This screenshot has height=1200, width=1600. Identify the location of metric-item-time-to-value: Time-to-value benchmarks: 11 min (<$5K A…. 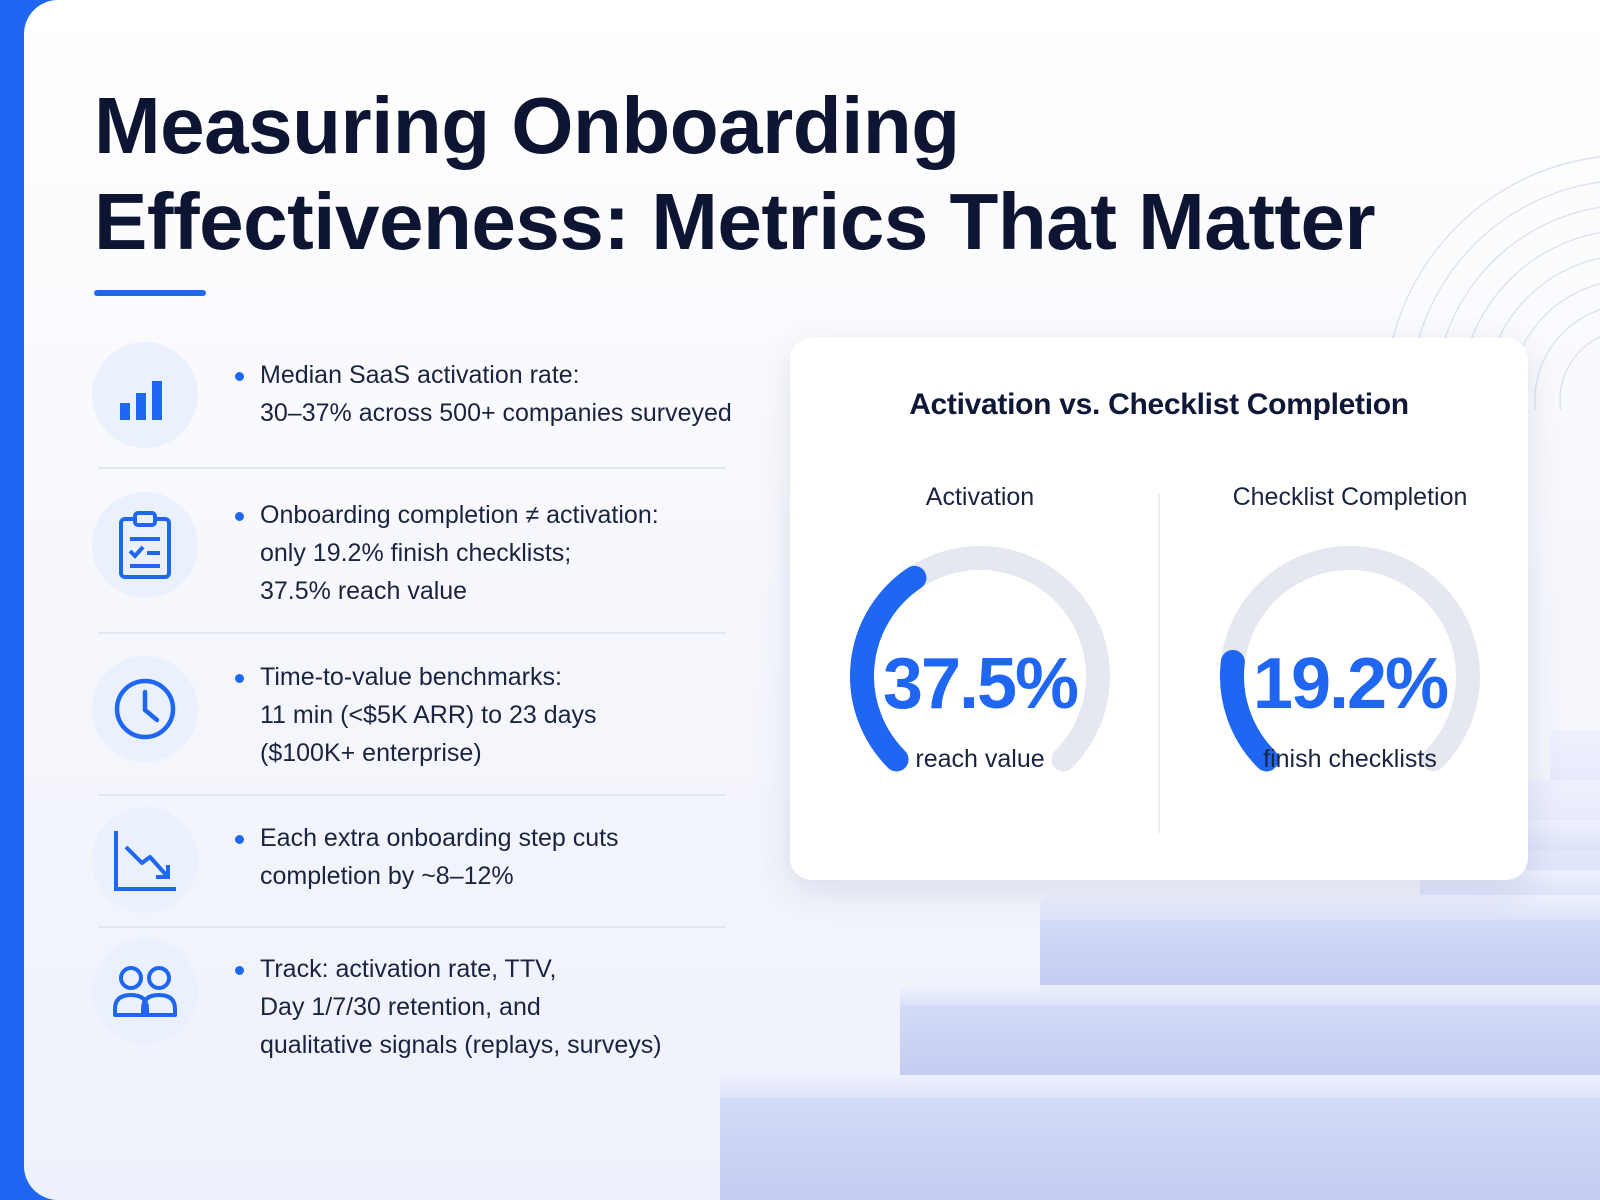
(407, 709).